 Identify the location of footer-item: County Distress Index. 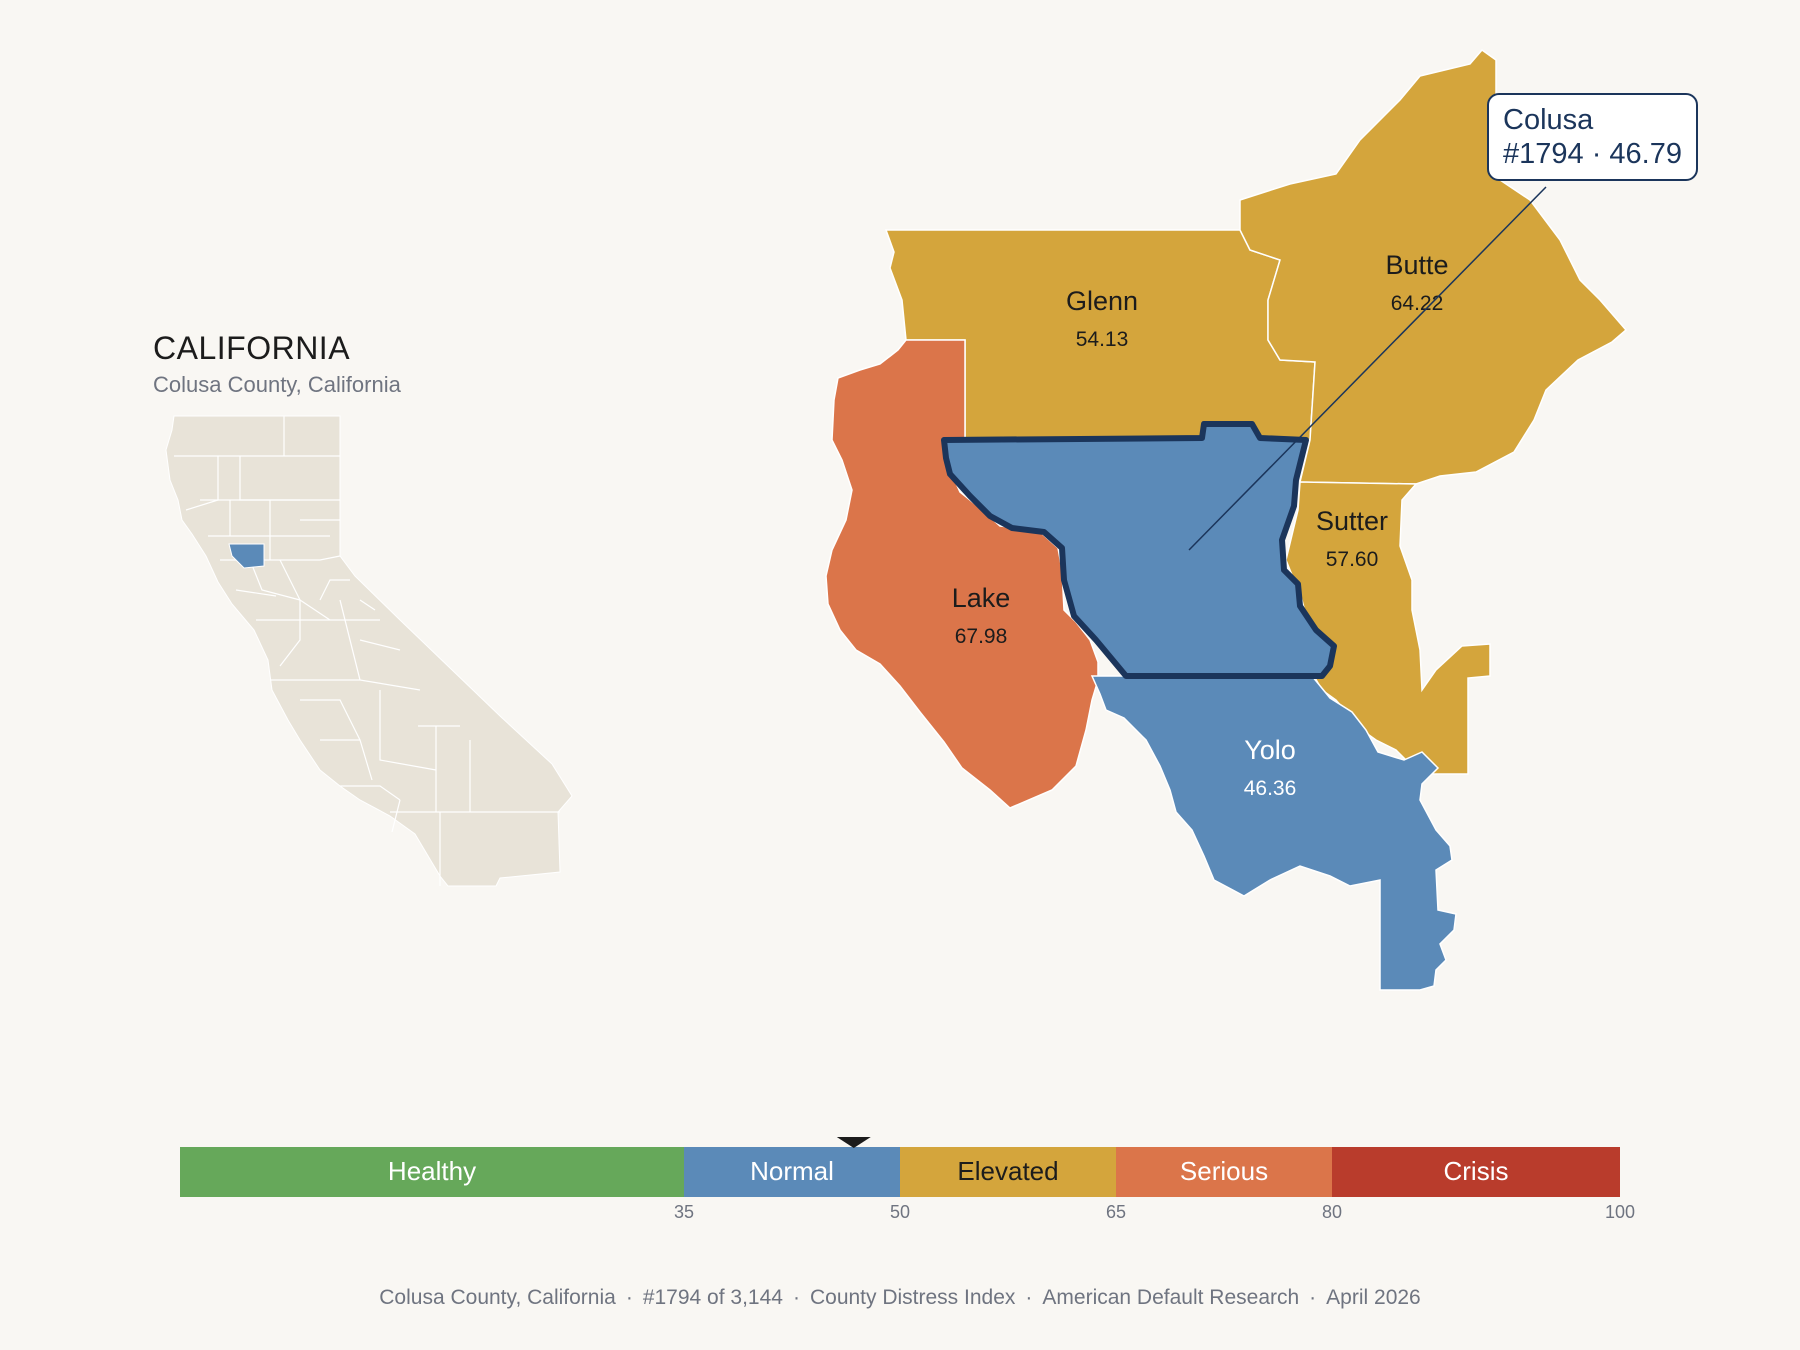
(912, 1297).